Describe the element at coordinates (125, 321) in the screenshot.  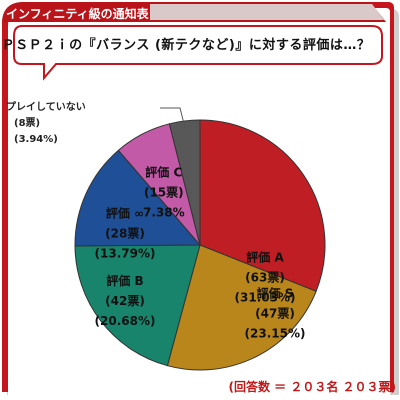
I see `slice-label-2-2: (20.68%)` at that location.